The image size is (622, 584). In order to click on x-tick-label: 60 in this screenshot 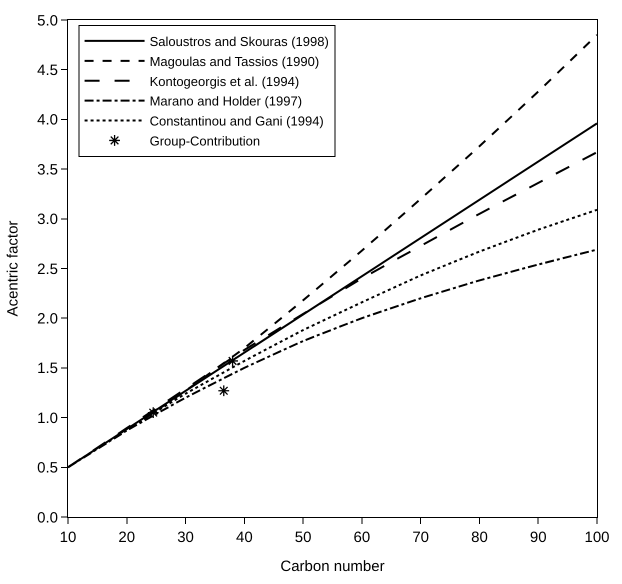, I will do `click(362, 537)`.